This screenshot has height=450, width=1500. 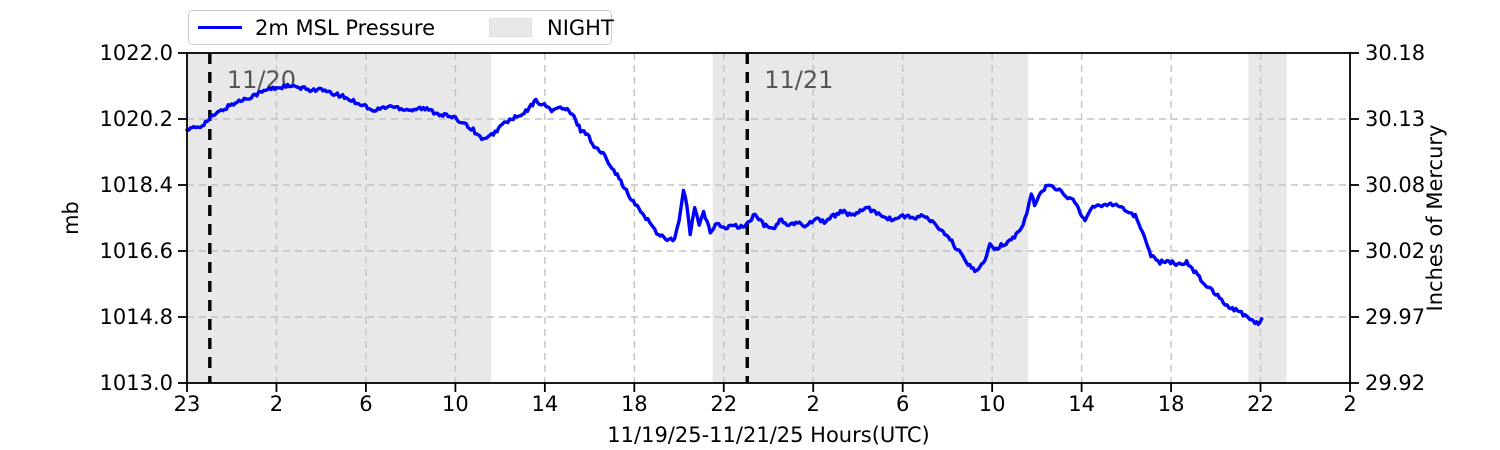 What do you see at coordinates (187, 404) in the screenshot?
I see `x-tick-label: 23` at bounding box center [187, 404].